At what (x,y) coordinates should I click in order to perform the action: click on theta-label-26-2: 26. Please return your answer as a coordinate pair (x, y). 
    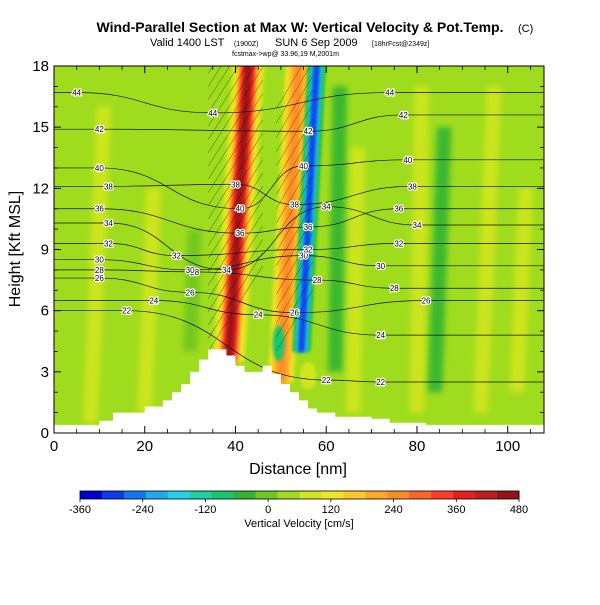
    Looking at the image, I should click on (294, 313).